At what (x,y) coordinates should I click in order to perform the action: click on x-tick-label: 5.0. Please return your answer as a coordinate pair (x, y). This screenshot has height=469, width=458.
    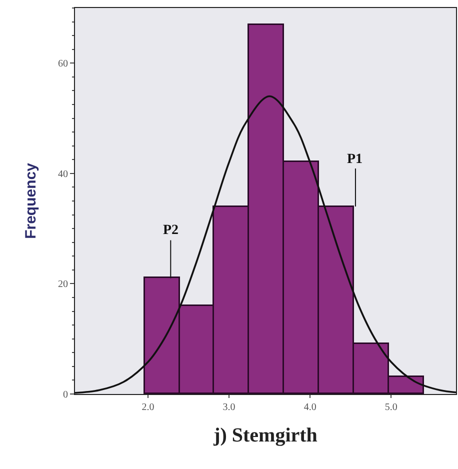
    Looking at the image, I should click on (391, 407).